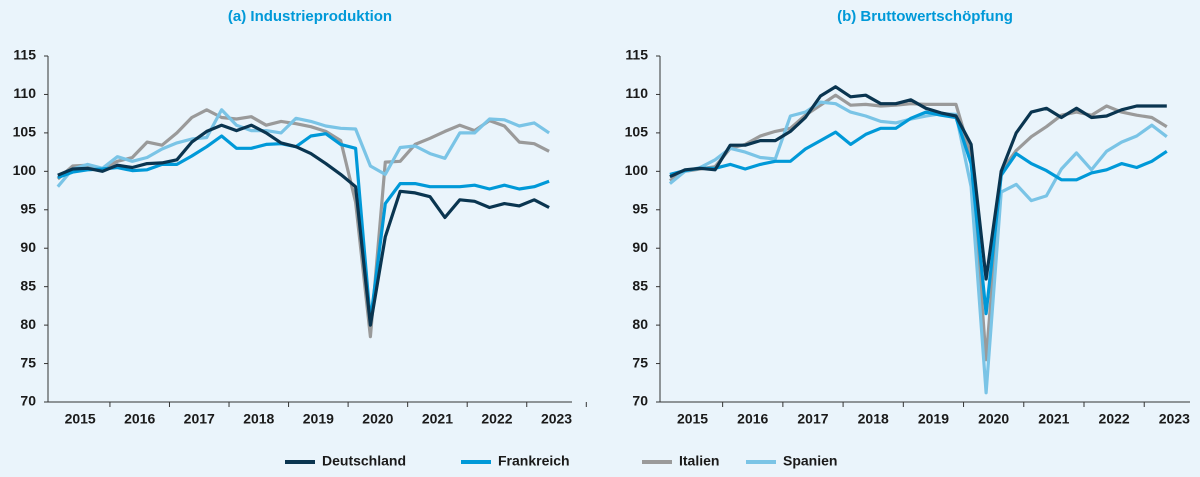 The height and width of the screenshot is (477, 1200). What do you see at coordinates (699, 461) in the screenshot?
I see `legend-label: Italien` at bounding box center [699, 461].